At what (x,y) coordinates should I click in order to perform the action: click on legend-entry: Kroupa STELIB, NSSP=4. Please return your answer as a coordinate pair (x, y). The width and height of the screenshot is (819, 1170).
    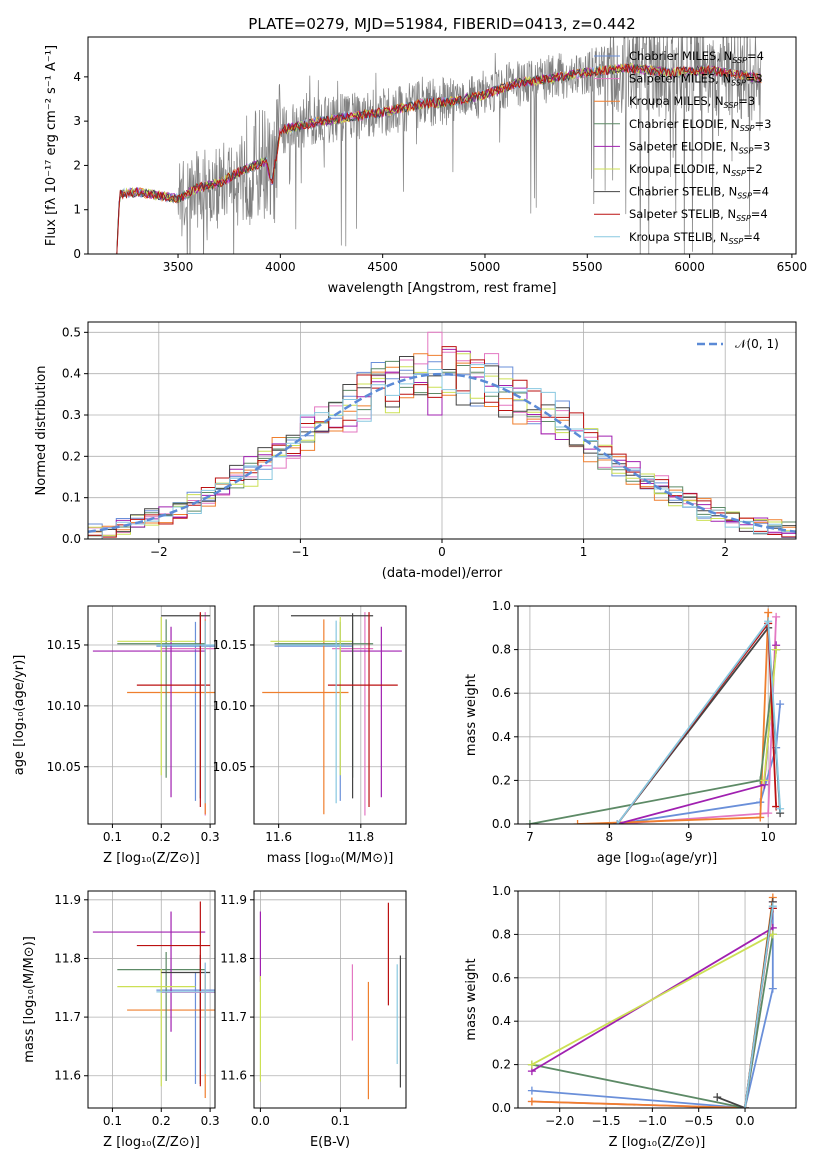
    Looking at the image, I should click on (694, 238).